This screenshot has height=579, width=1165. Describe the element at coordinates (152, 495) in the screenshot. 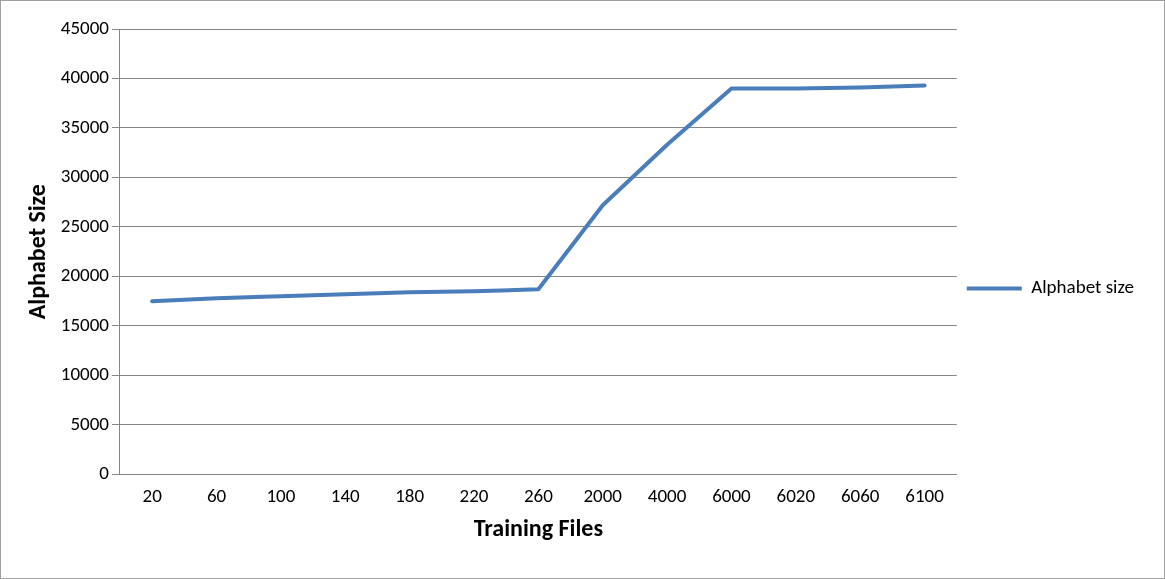

I see `x-tick-label: 20` at that location.